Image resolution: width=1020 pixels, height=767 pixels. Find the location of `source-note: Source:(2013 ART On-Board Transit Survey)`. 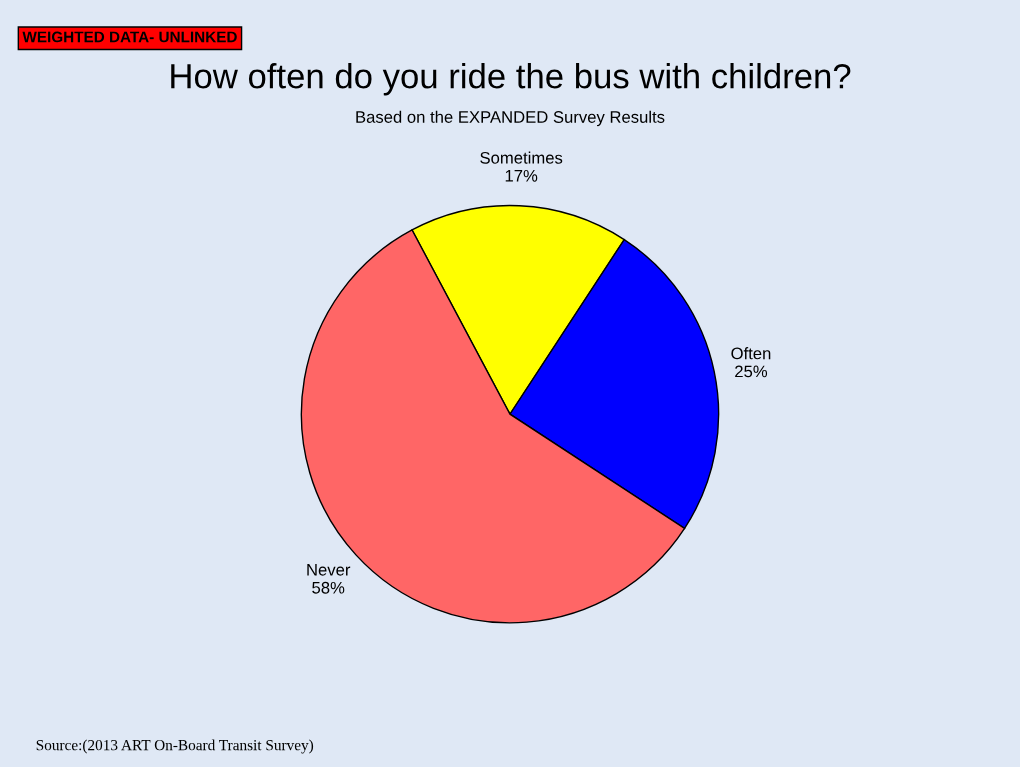

source-note: Source:(2013 ART On-Board Transit Survey) is located at coordinates (175, 746).